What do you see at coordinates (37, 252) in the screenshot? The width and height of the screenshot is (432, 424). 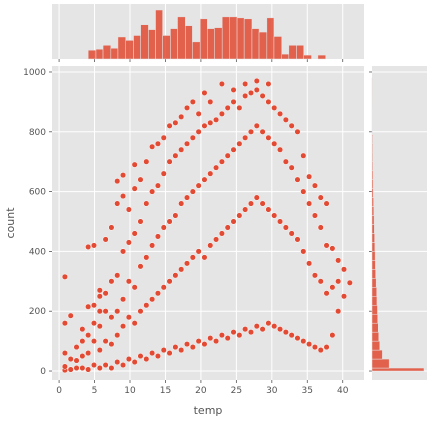 I see `y-tick-label: 400` at bounding box center [37, 252].